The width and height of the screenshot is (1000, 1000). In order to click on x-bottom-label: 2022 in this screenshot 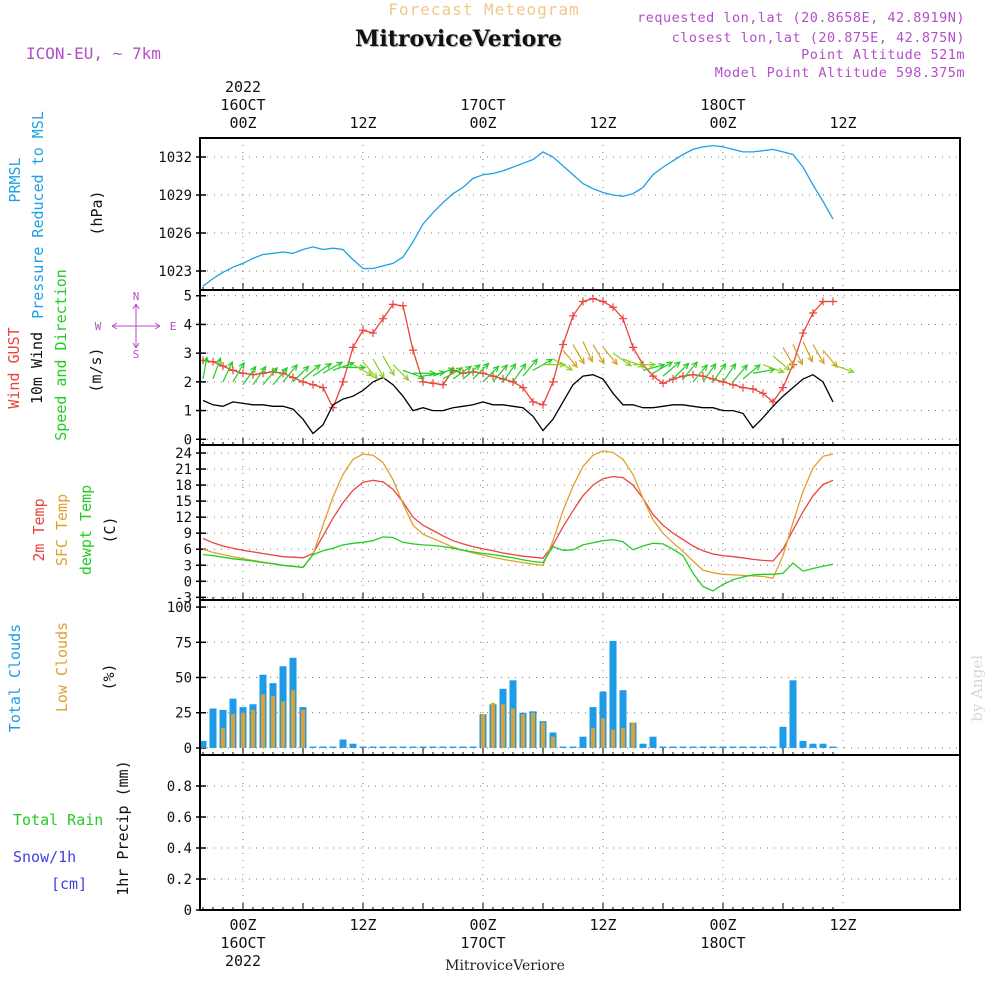, I will do `click(243, 961)`.